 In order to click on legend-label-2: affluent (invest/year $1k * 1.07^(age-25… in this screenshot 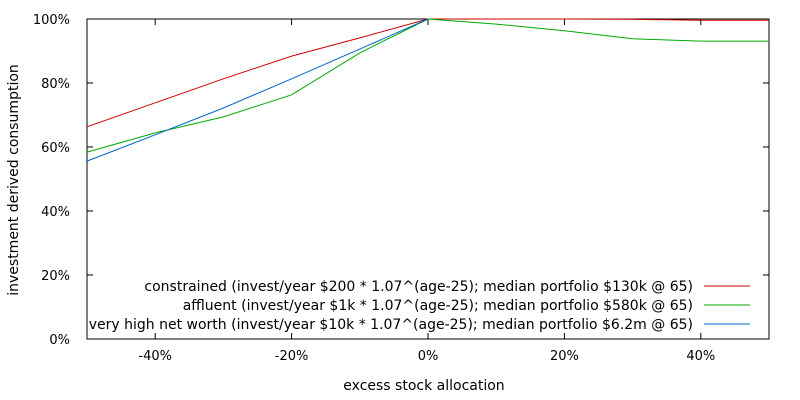, I will do `click(438, 306)`.